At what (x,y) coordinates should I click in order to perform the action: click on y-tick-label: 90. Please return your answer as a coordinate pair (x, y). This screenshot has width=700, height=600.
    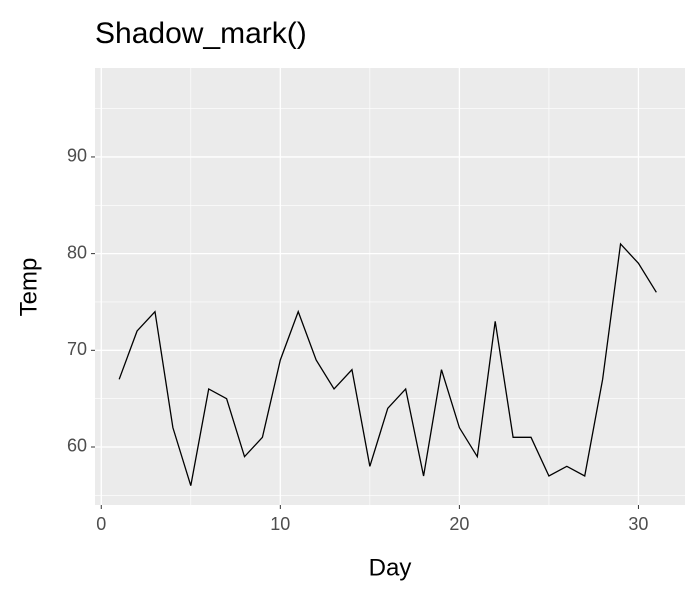
    Looking at the image, I should click on (77, 156).